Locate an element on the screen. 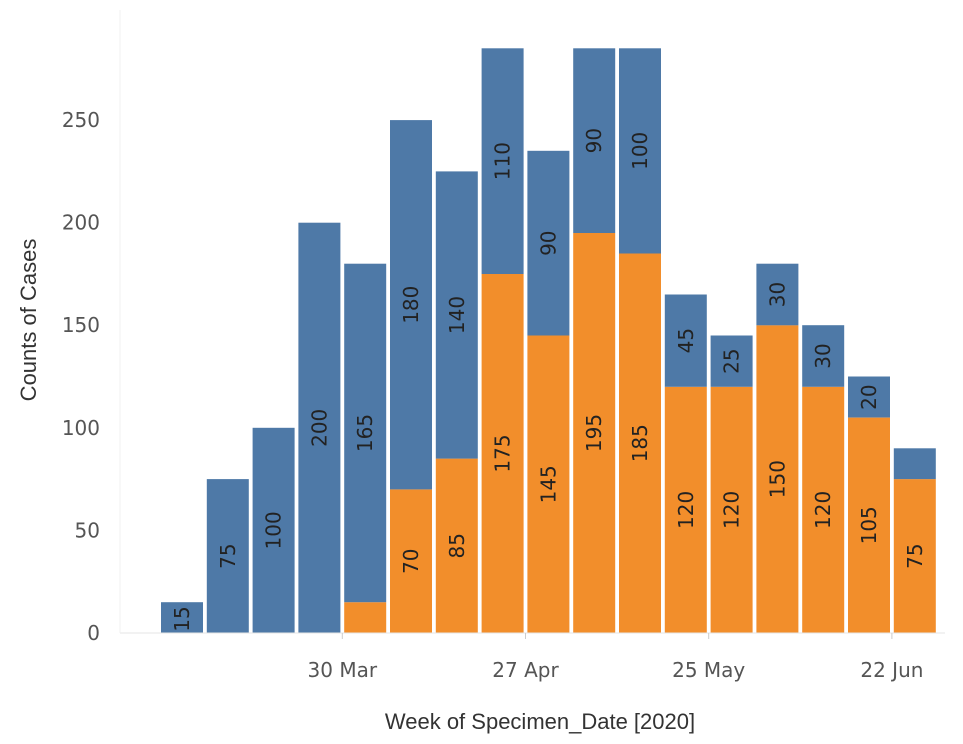  bar-label-bottom: 145 is located at coordinates (548, 484).